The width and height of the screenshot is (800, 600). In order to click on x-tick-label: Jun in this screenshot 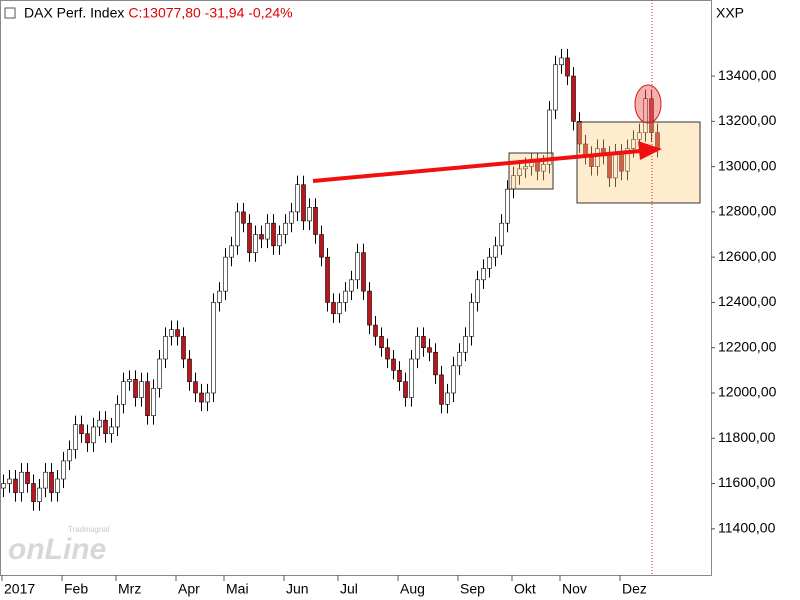, I will do `click(297, 589)`.